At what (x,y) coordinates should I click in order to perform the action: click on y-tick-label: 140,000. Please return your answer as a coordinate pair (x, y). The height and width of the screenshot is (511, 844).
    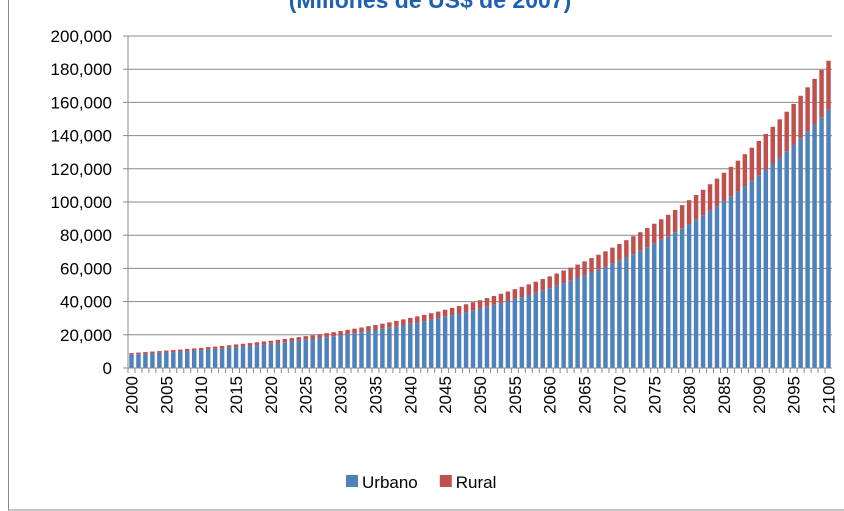
    Looking at the image, I should click on (81, 136).